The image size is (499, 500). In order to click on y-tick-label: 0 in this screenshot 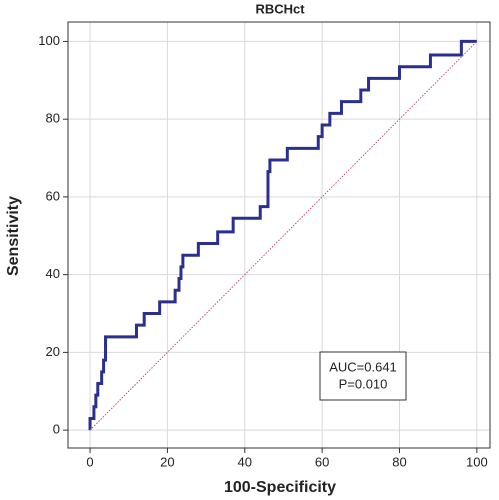, I will do `click(56, 429)`.